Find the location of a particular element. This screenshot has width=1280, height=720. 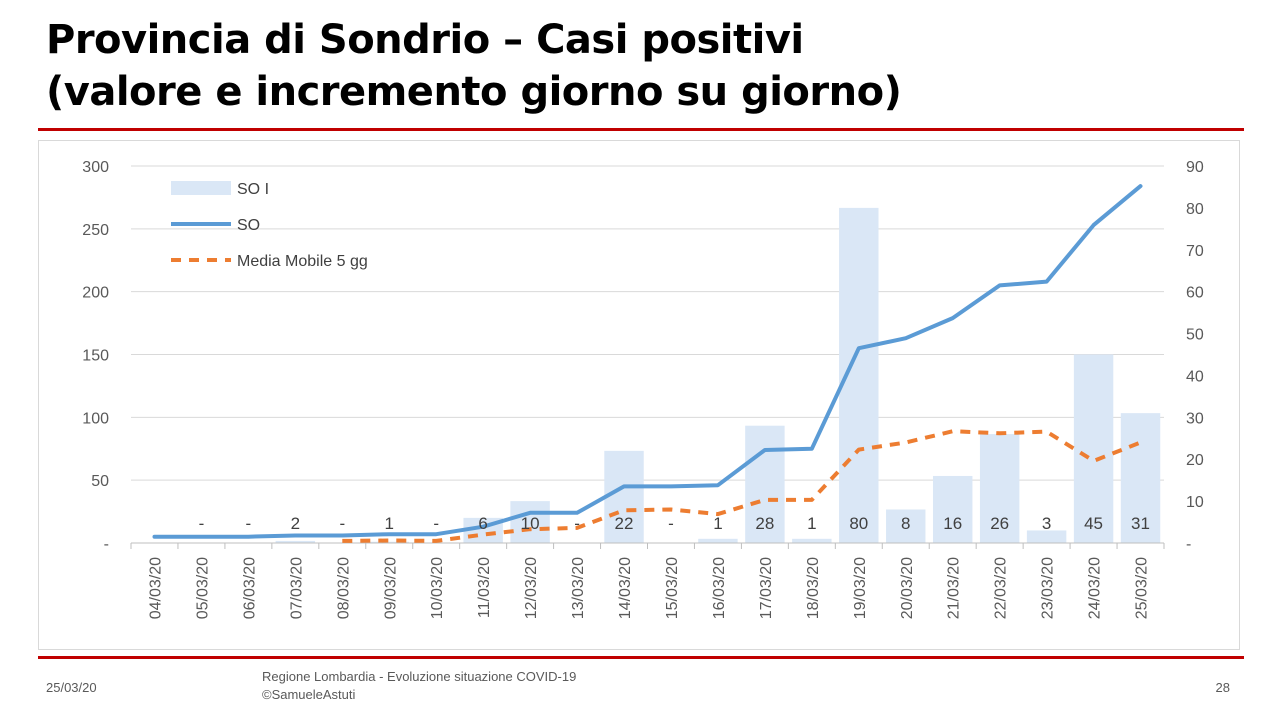

title-divider is located at coordinates (641, 129).